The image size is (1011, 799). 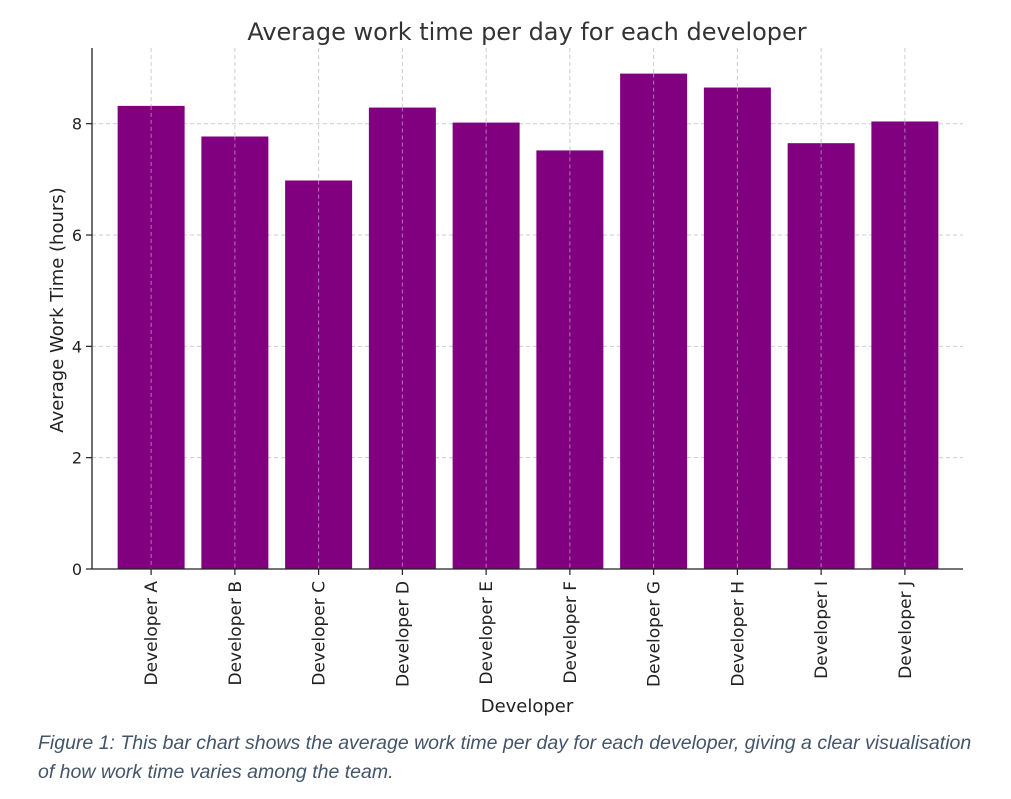 What do you see at coordinates (822, 630) in the screenshot?
I see `x-tick-label: Developer I` at bounding box center [822, 630].